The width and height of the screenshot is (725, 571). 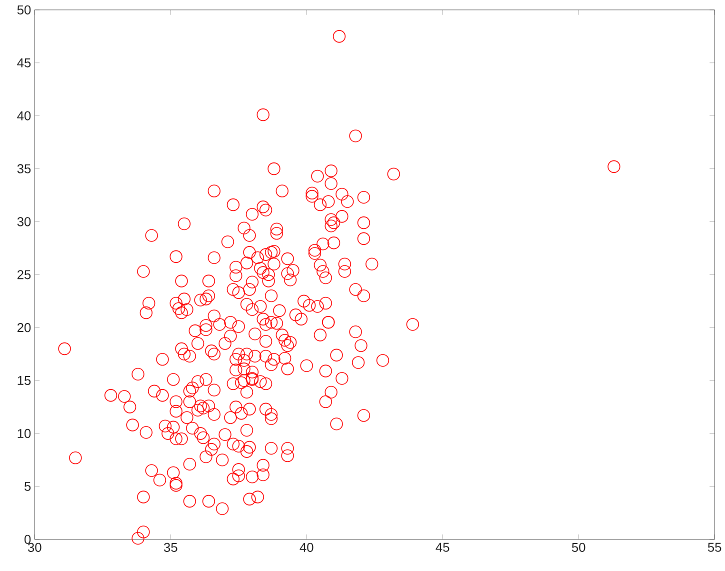 What do you see at coordinates (24, 221) in the screenshot?
I see `y-tick-label: 30` at bounding box center [24, 221].